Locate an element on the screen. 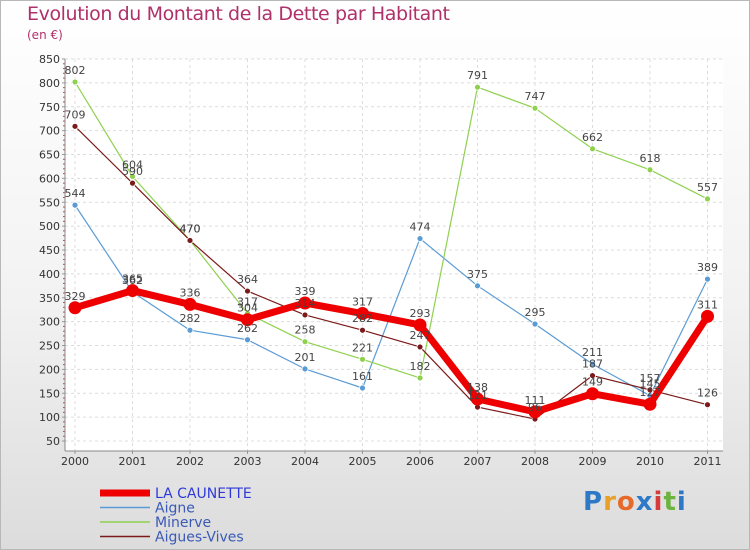  y-tick-label: 650 is located at coordinates (49, 155).